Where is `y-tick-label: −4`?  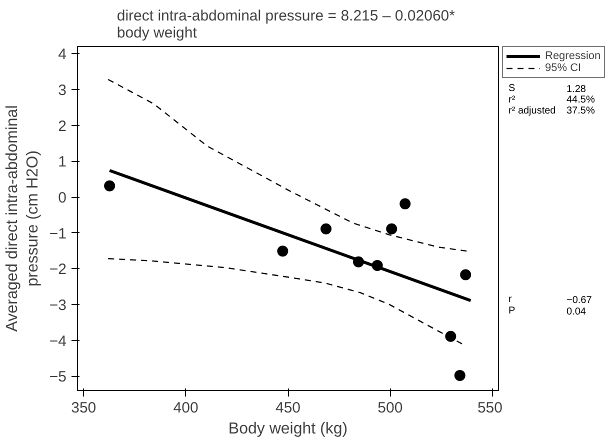 y-tick-label: −4 is located at coordinates (58, 341).